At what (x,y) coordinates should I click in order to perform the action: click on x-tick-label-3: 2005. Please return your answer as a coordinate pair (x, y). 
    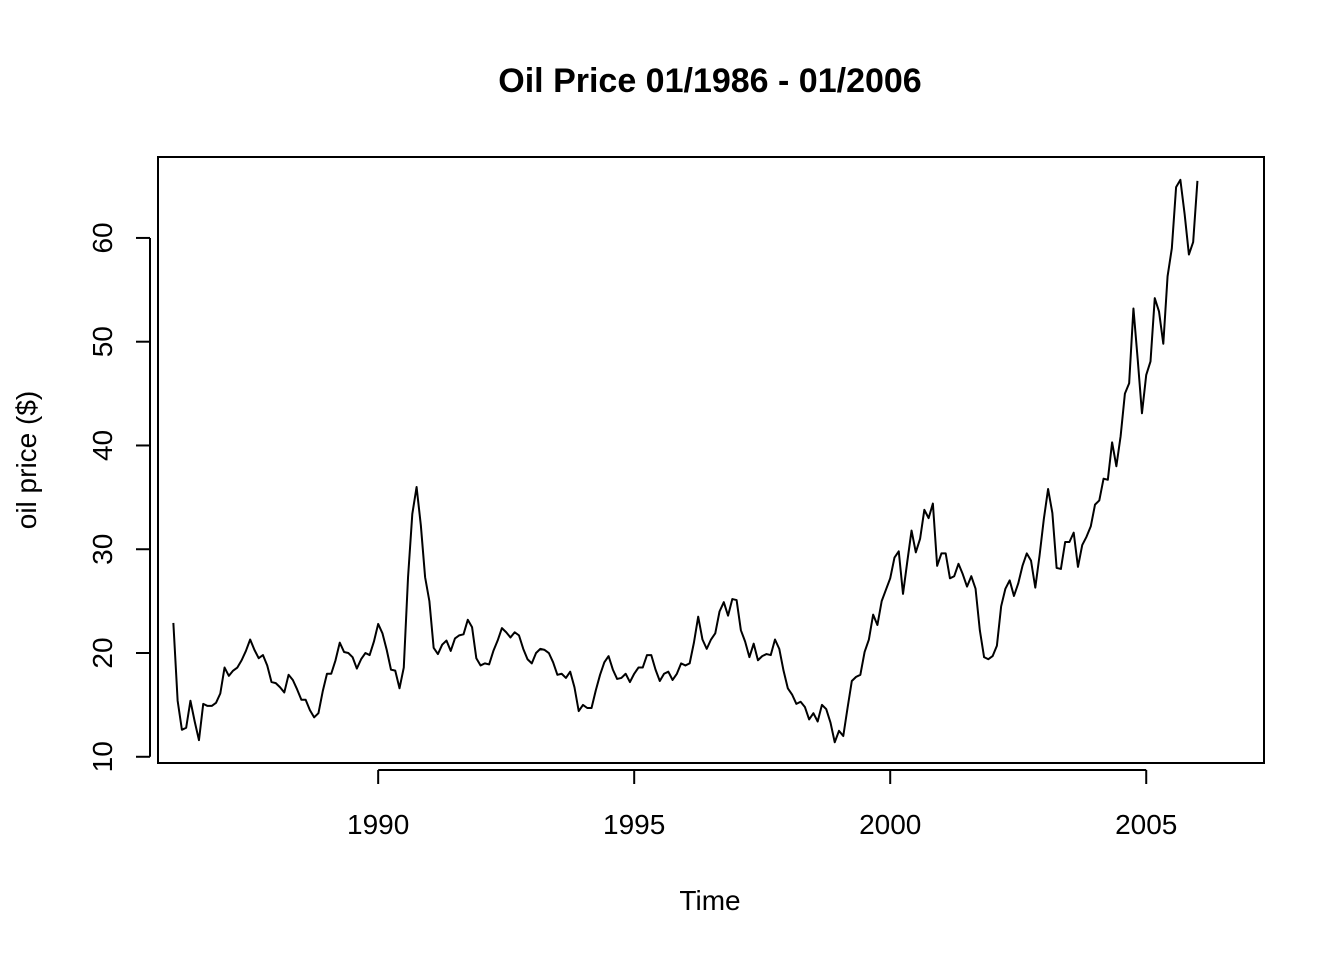
    Looking at the image, I should click on (1146, 824).